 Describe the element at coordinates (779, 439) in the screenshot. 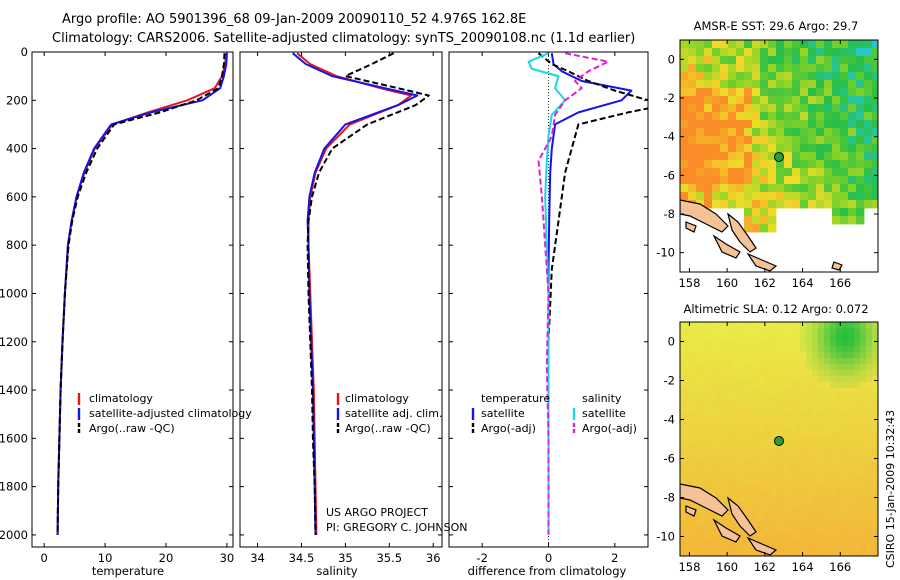

I see `sla-map-cells` at that location.